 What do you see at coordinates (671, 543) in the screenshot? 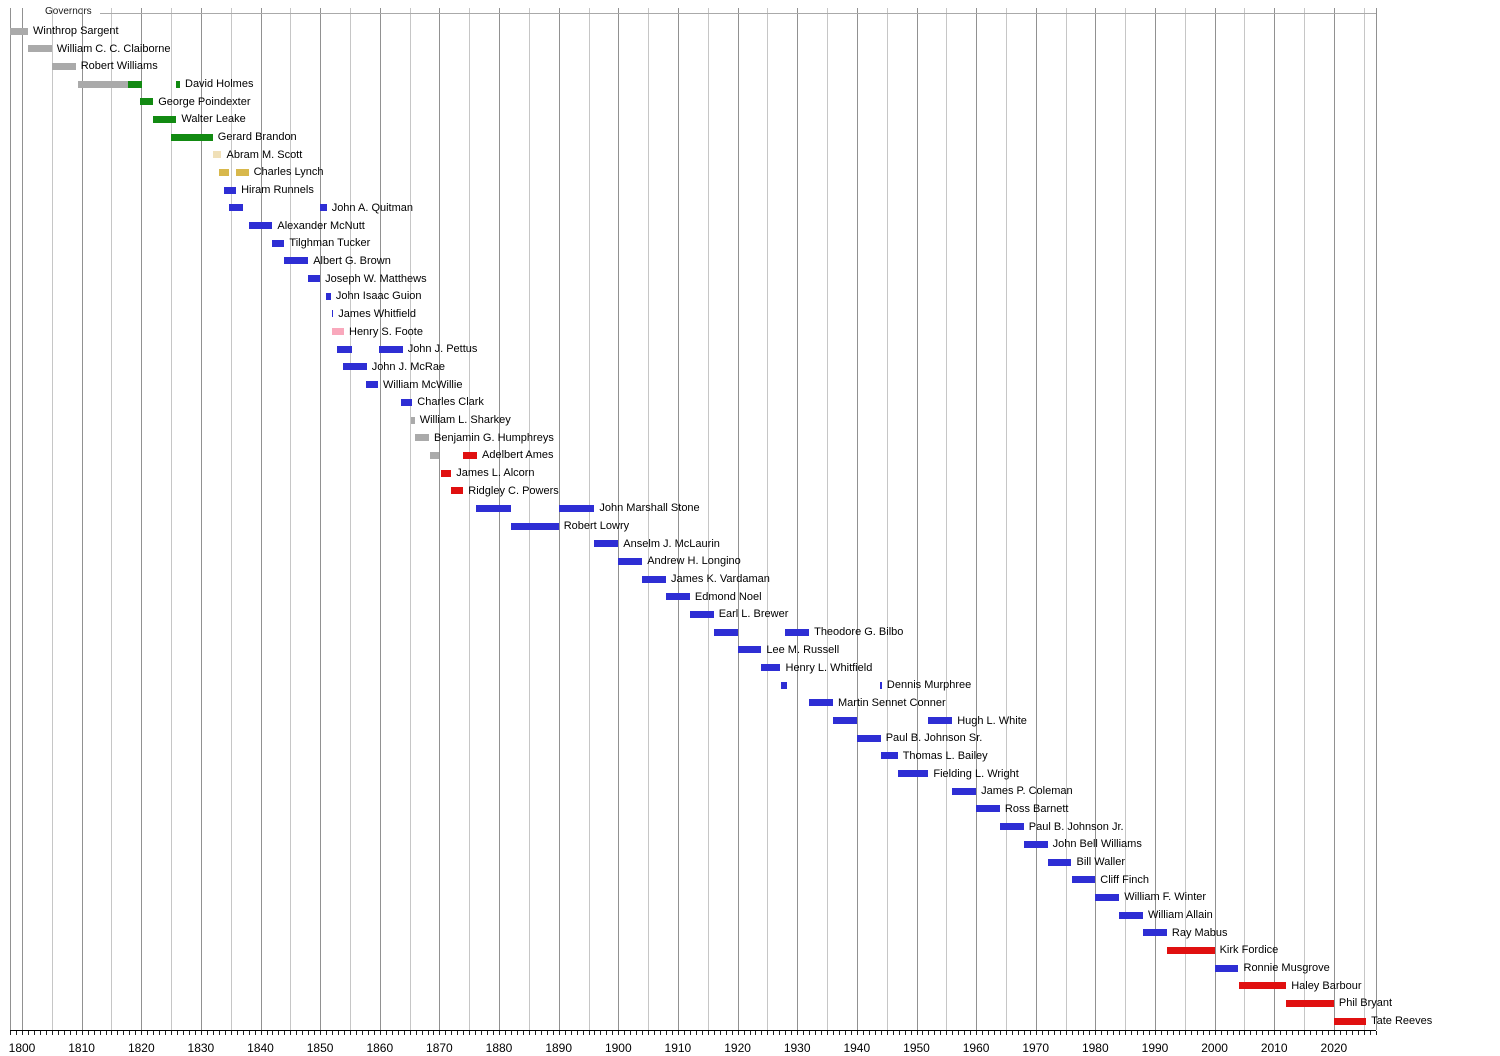
I see `governor-label: Anselm J. McLaurin` at bounding box center [671, 543].